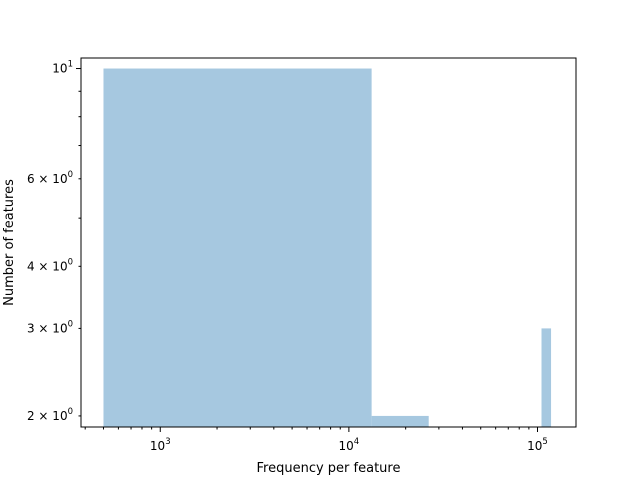 This screenshot has width=640, height=480. Describe the element at coordinates (50, 178) in the screenshot. I see `y-tick-label: 6 × 100` at that location.